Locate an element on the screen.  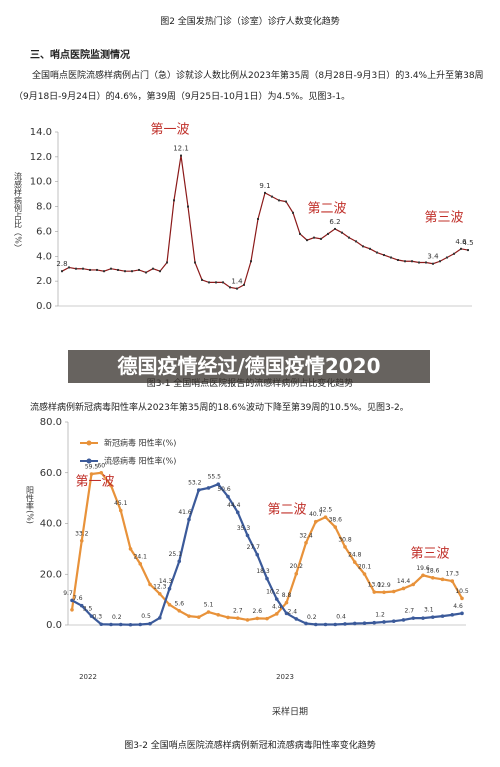
data-label: 5.1 is located at coordinates (209, 605).